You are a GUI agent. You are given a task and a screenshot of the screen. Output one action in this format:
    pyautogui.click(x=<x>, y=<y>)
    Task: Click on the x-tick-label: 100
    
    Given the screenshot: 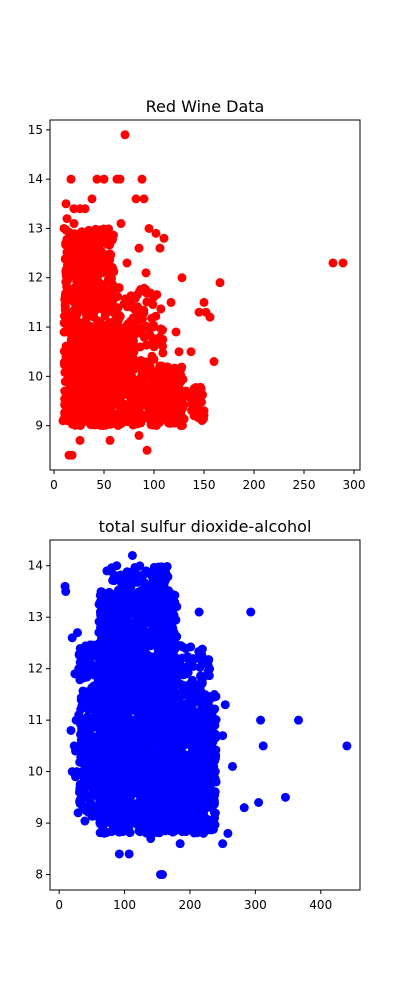 What is the action you would take?
    pyautogui.click(x=154, y=485)
    